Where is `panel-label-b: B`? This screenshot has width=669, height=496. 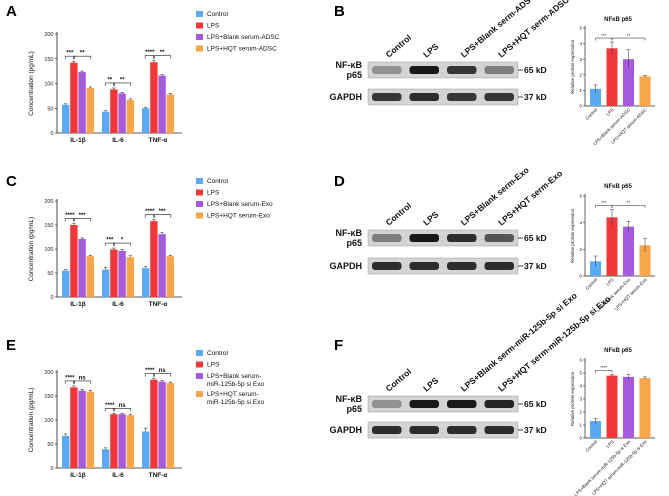
panel-label-b: B is located at coordinates (339, 11).